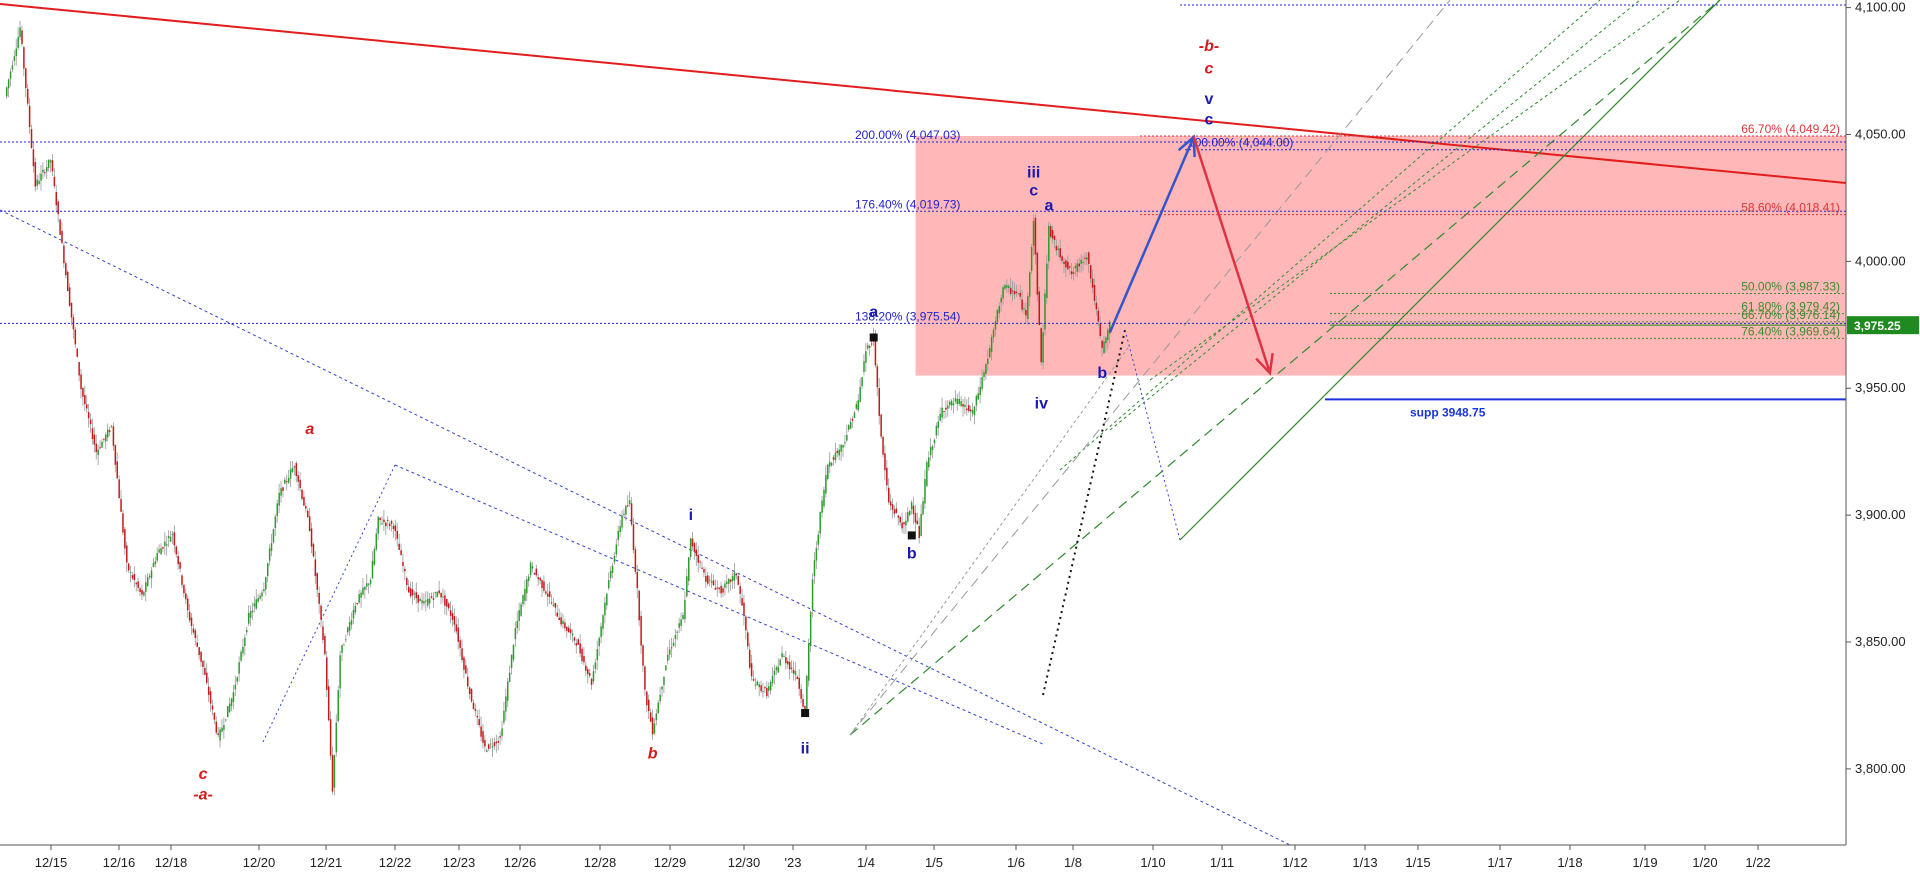 This screenshot has width=1920, height=875. Describe the element at coordinates (1417, 862) in the screenshot. I see `date-tick-label: 1/15` at that location.